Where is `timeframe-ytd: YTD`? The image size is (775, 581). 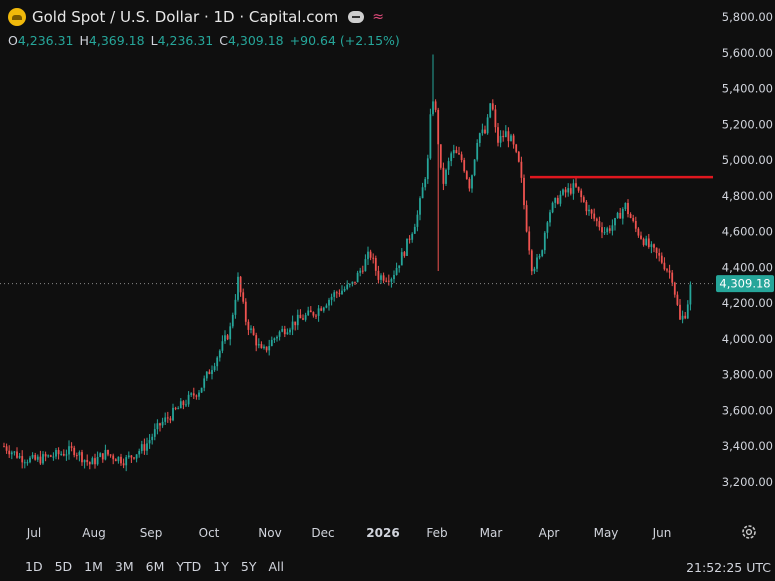
timeframe-ytd: YTD is located at coordinates (189, 566).